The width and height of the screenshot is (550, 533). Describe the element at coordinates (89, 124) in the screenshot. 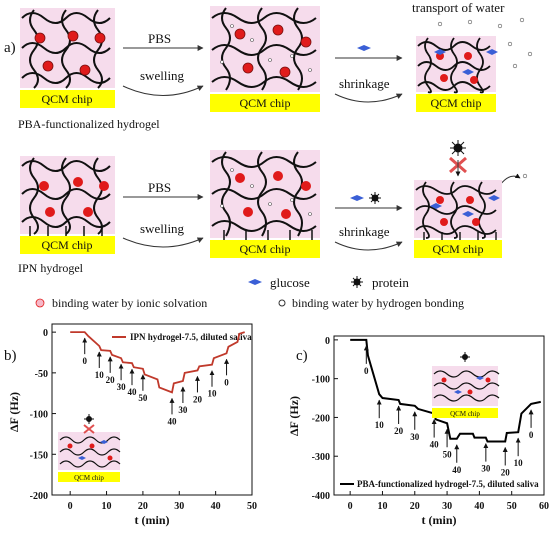

I see `row1-caption: PBA-functionalized hydrogel` at that location.